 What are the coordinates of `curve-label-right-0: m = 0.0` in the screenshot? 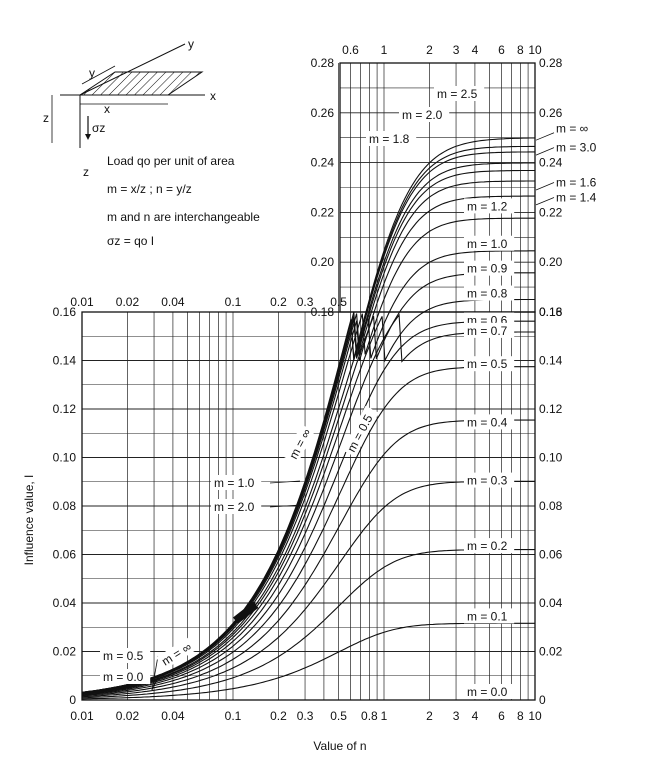 It's located at (487, 692).